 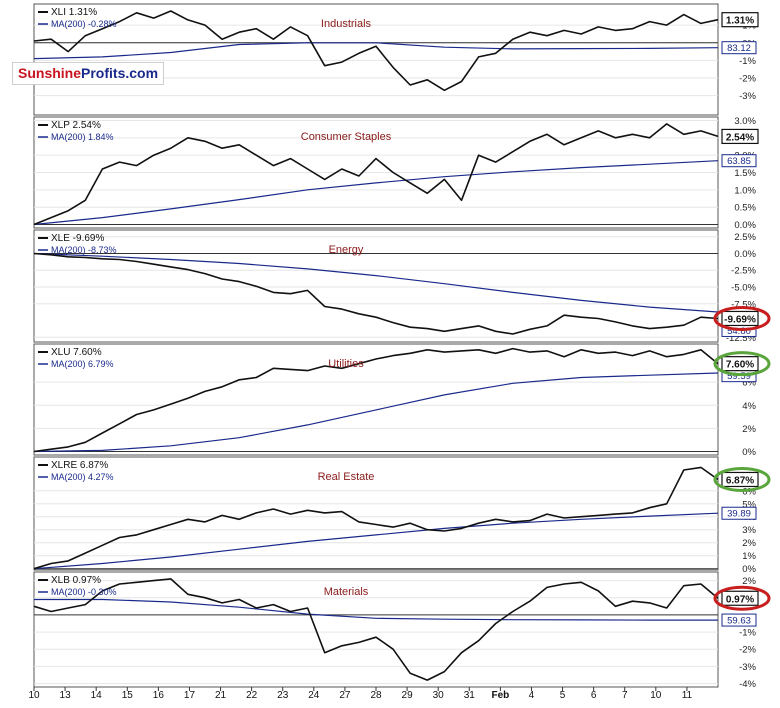 What do you see at coordinates (314, 695) in the screenshot?
I see `x-tick-label: 24` at bounding box center [314, 695].